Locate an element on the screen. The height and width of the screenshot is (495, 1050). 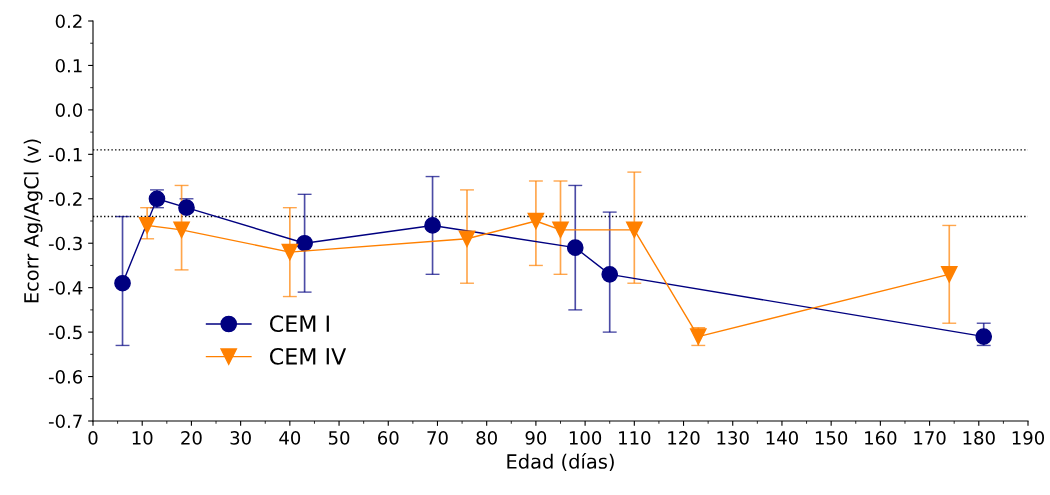
x-tick-label: 30 is located at coordinates (240, 438).